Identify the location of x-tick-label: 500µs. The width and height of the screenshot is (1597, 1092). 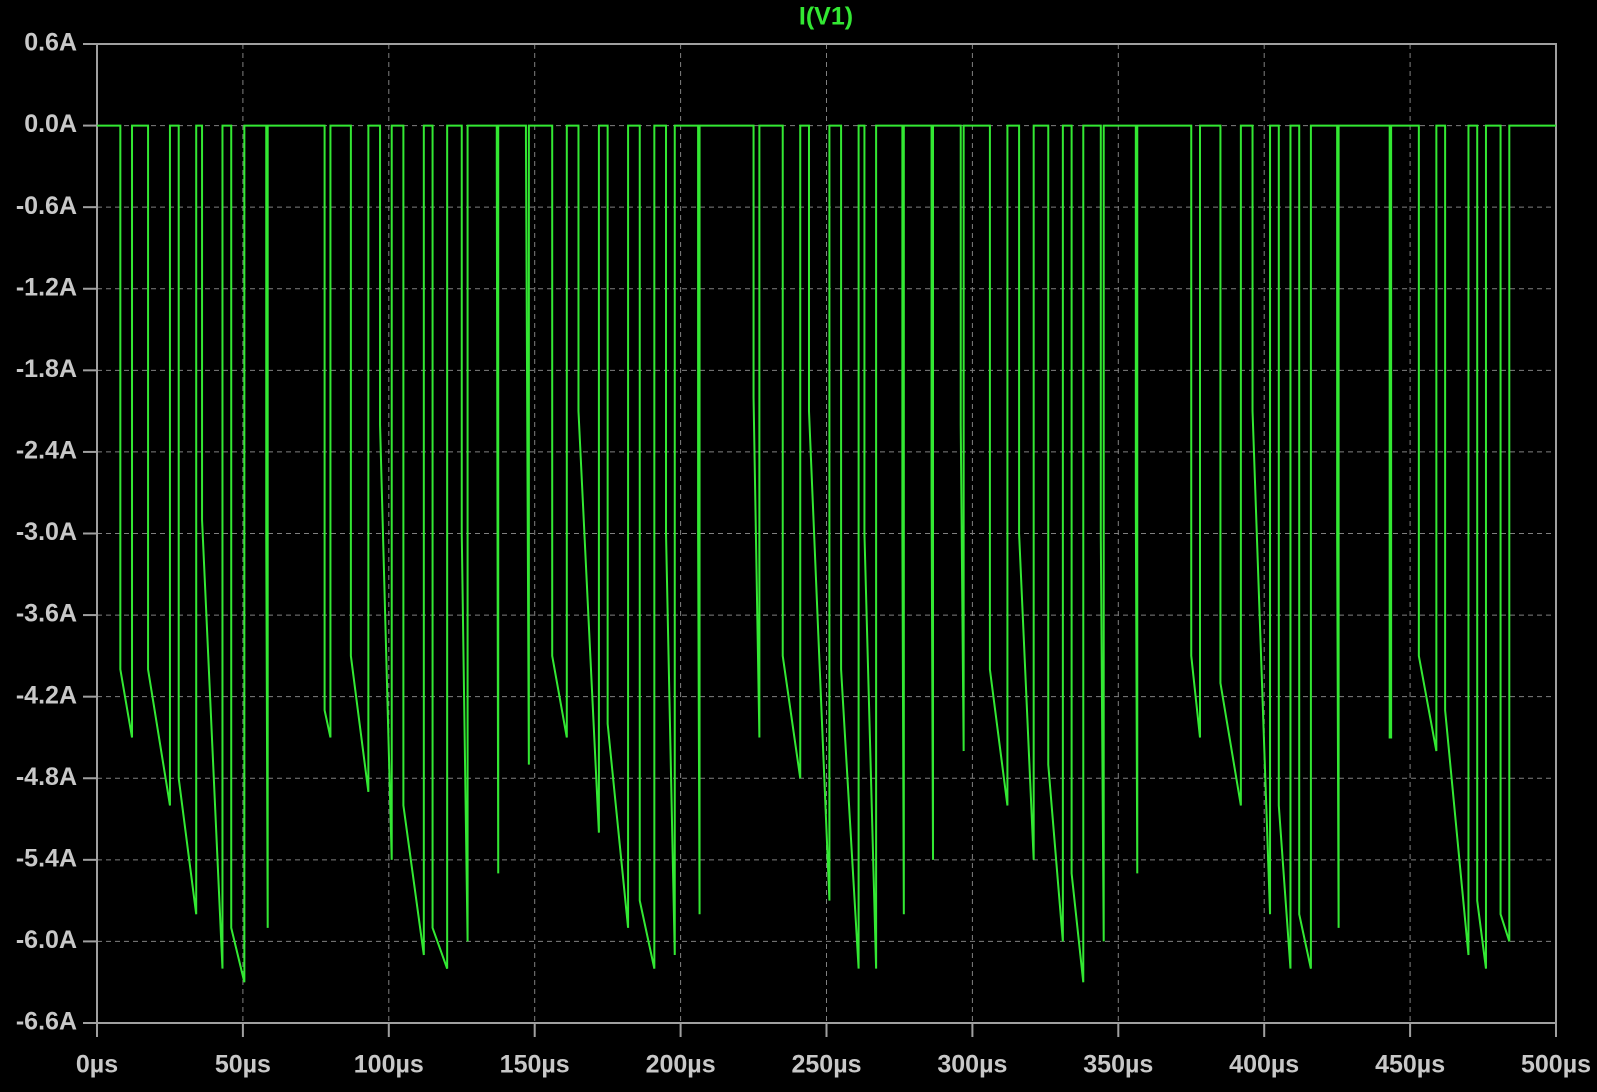
(1556, 1065).